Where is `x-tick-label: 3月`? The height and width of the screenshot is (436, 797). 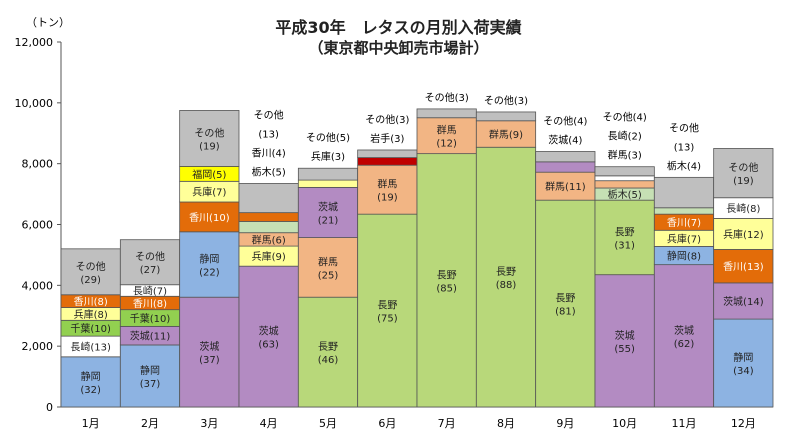
x-tick-label: 3月 is located at coordinates (209, 423).